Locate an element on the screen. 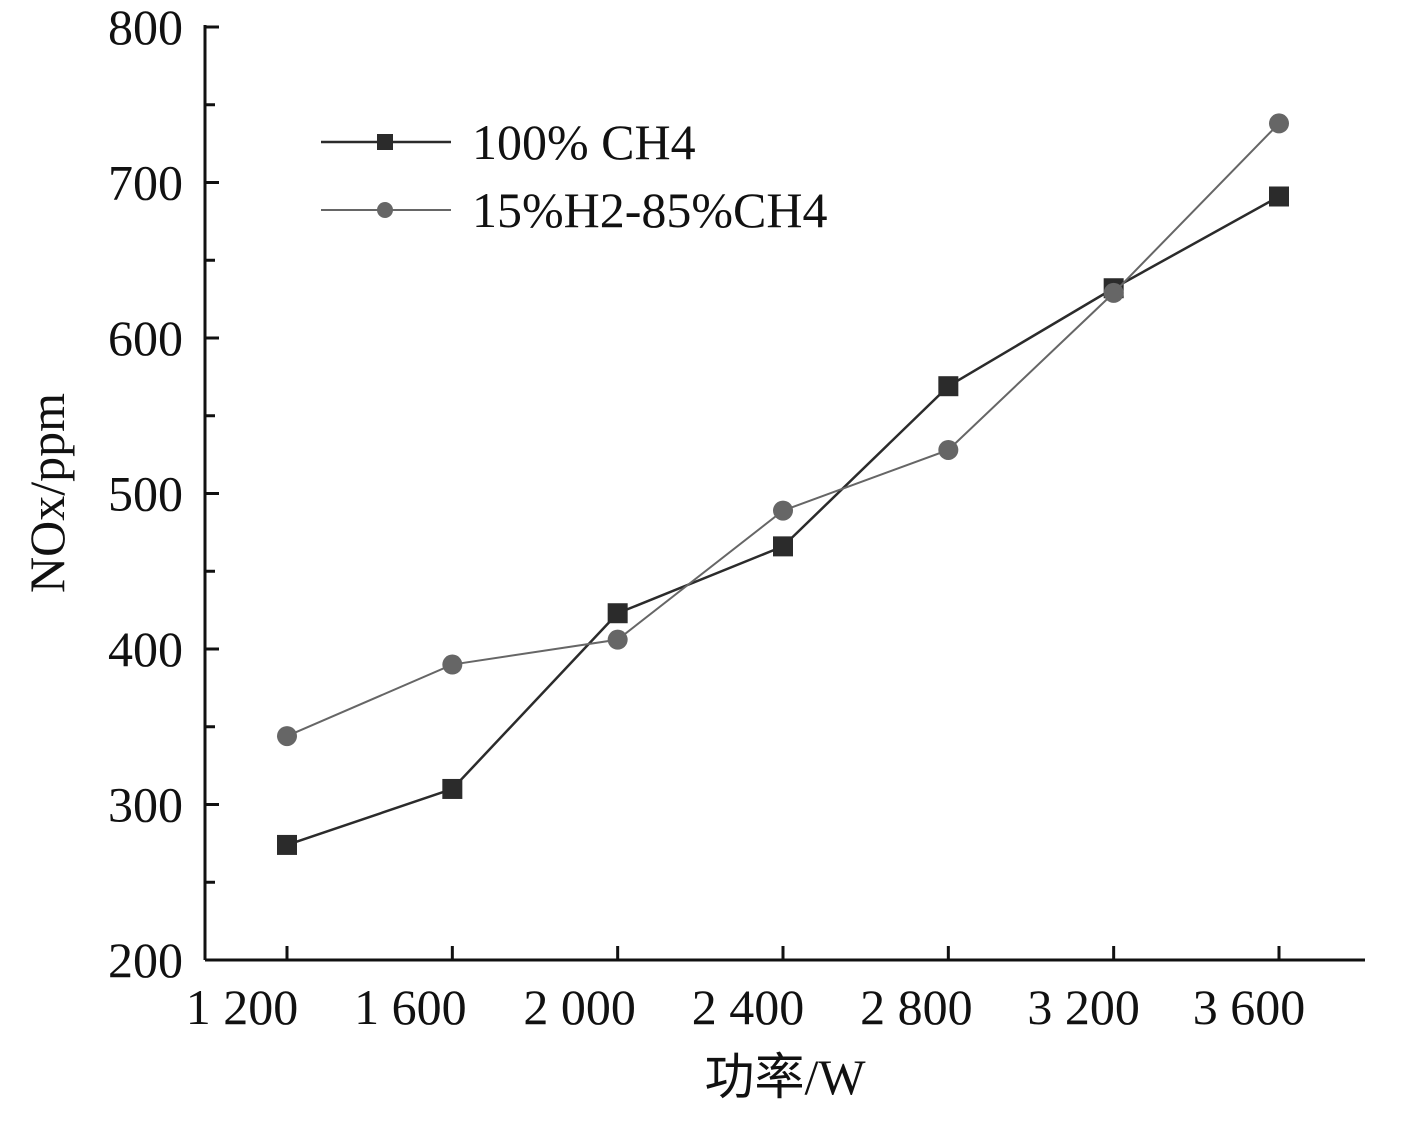  y-tick-label: 400 is located at coordinates (145, 649).